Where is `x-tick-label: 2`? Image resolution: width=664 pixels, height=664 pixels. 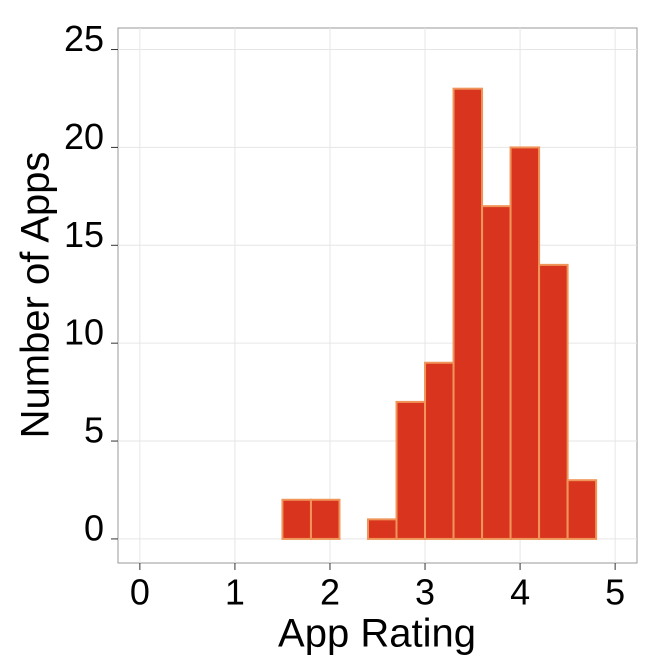
x-tick-label: 2 is located at coordinates (330, 592).